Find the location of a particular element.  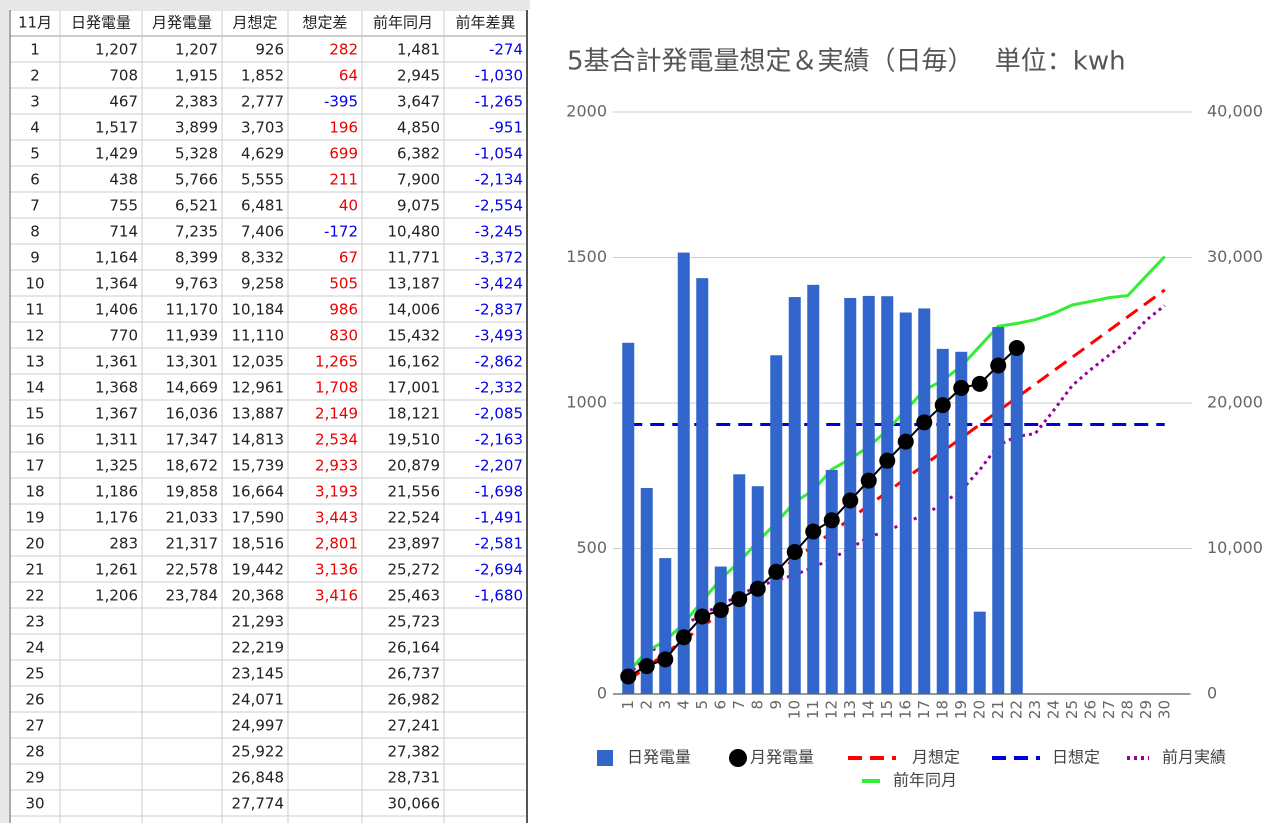

table-cell: 830 is located at coordinates (343, 336).